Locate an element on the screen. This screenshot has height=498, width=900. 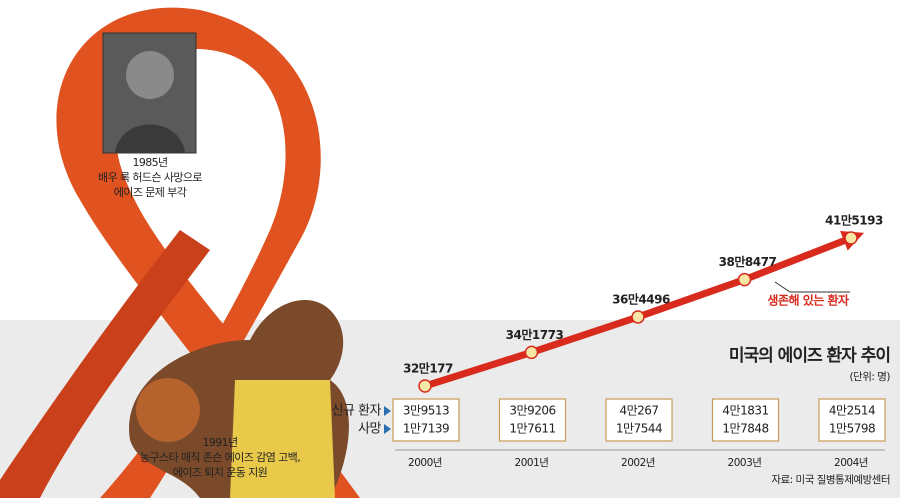
photo-suit is located at coordinates (150, 138).